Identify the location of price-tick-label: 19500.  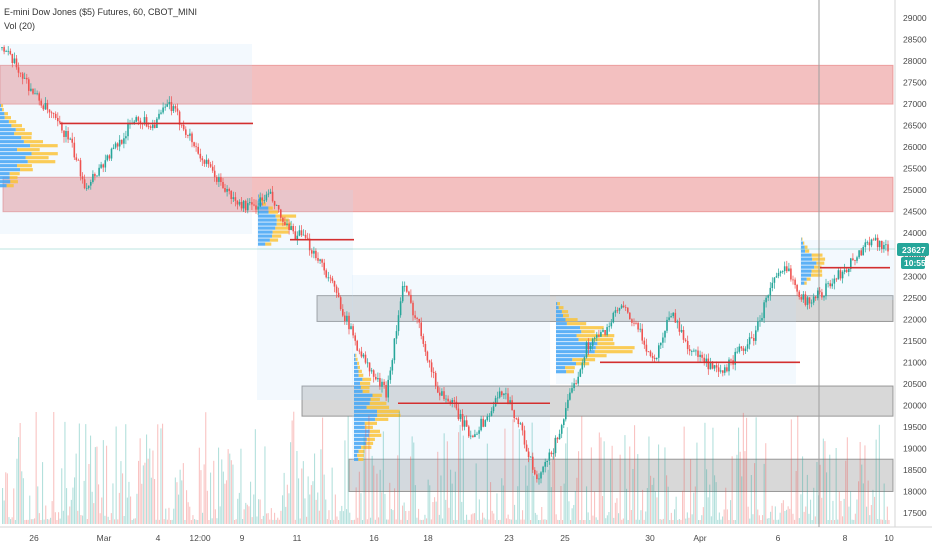
(915, 427).